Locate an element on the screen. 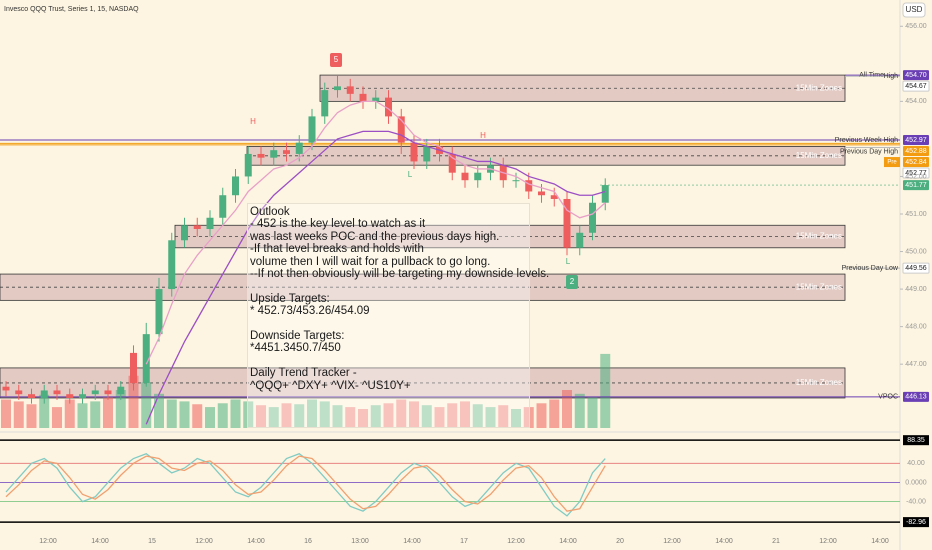 Image resolution: width=932 pixels, height=550 pixels. level-name: VPOC is located at coordinates (888, 397).